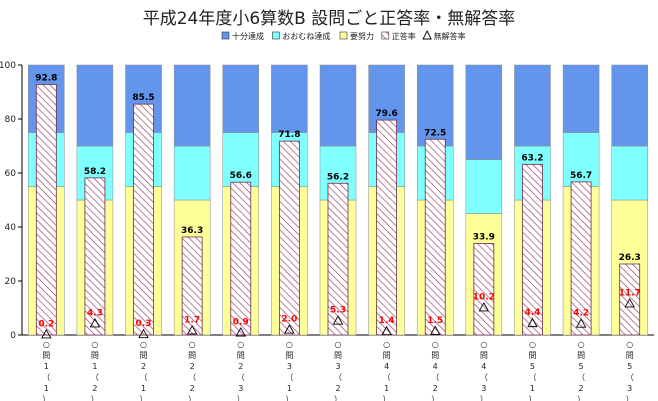 The width and height of the screenshot is (658, 401). Describe the element at coordinates (46, 78) in the screenshot. I see `correct-rate-label: 92.8` at that location.